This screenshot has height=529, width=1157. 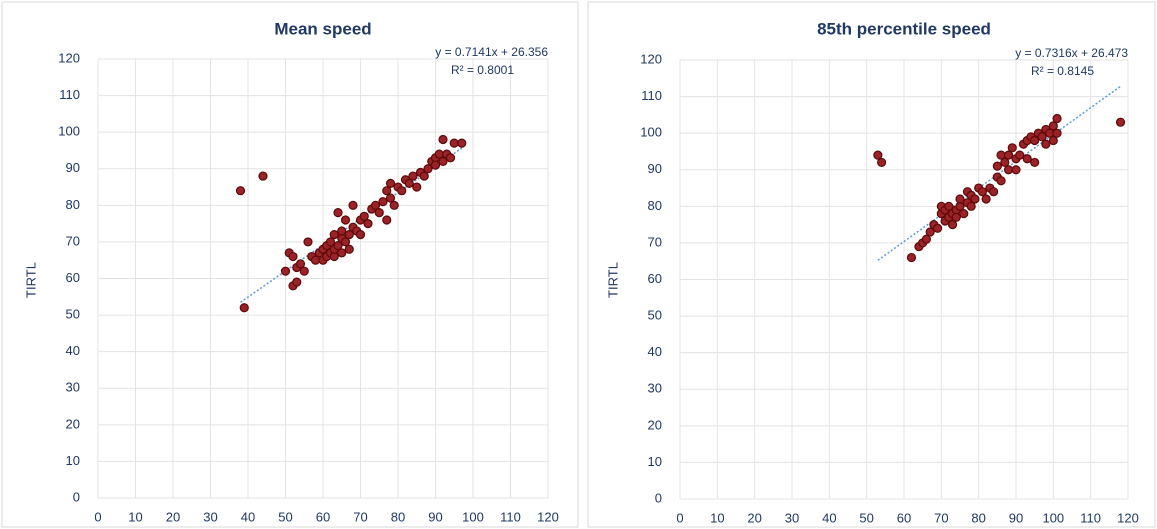 I want to click on x-tick-label: 80, so click(x=398, y=516).